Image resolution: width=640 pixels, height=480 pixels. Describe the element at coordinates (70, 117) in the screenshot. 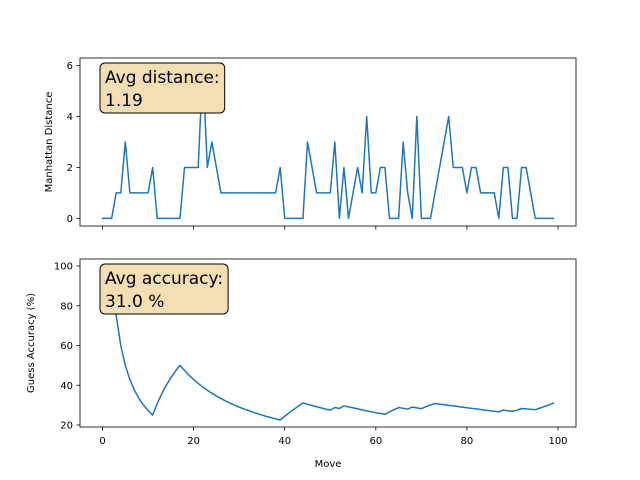

I see `distance-y-tick-label: 4` at that location.